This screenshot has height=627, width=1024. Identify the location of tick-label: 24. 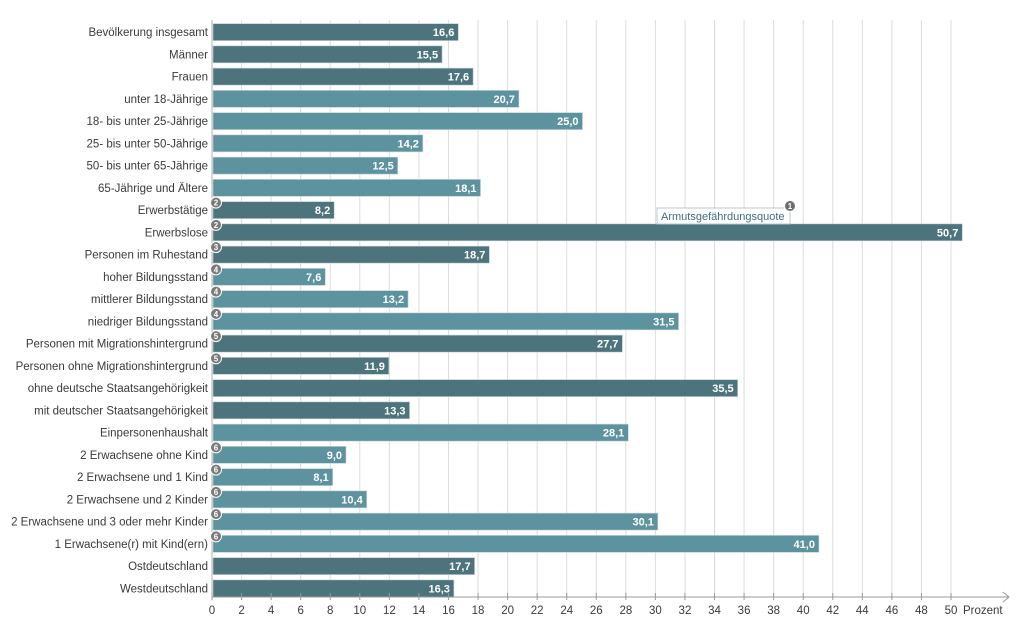
(566, 611).